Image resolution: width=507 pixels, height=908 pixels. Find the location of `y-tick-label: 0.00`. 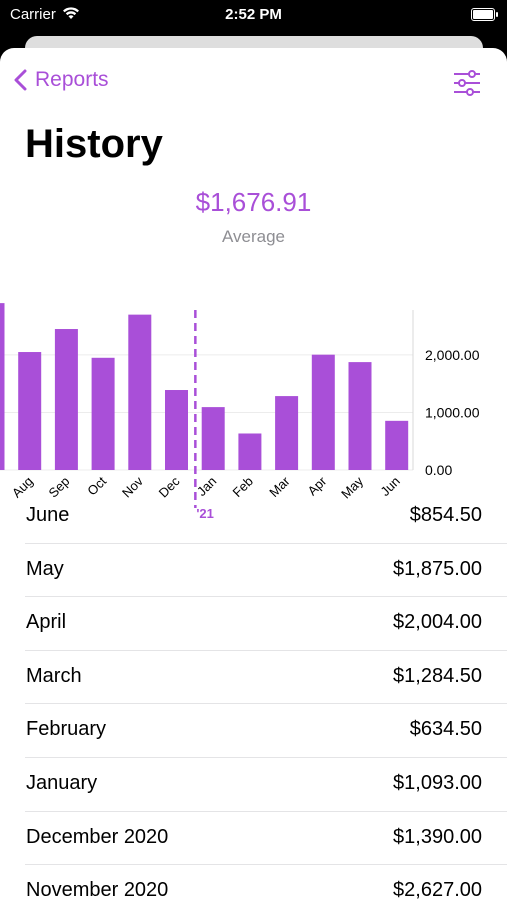

y-tick-label: 0.00 is located at coordinates (438, 470).